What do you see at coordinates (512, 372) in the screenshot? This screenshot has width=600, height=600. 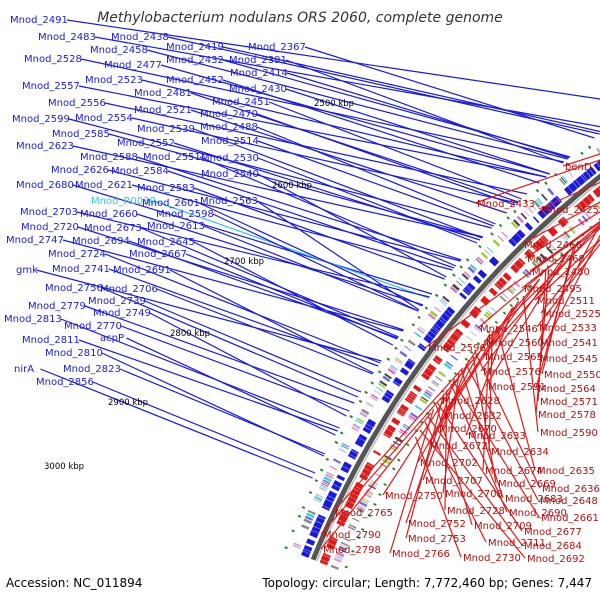 I see `gene-label: Mnod_2576` at bounding box center [512, 372].